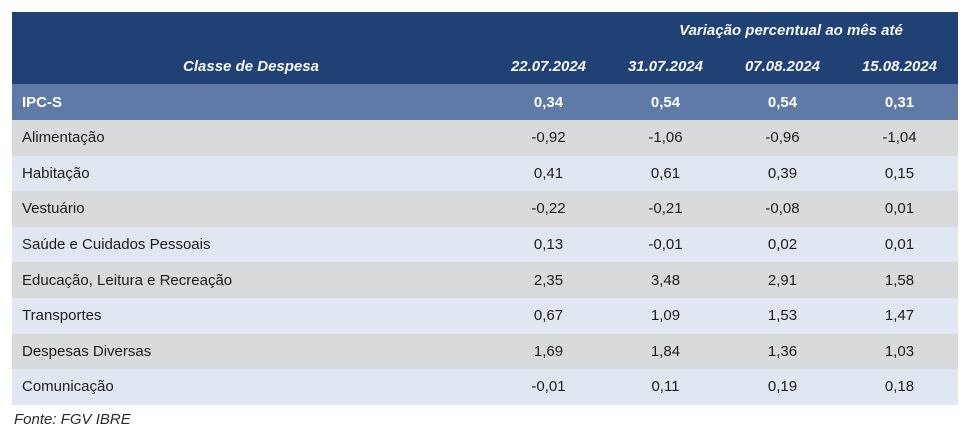 The image size is (971, 439). What do you see at coordinates (485, 173) in the screenshot?
I see `table-row-habitacao: Habitação 0,41 0,61 0,39 0,15` at bounding box center [485, 173].